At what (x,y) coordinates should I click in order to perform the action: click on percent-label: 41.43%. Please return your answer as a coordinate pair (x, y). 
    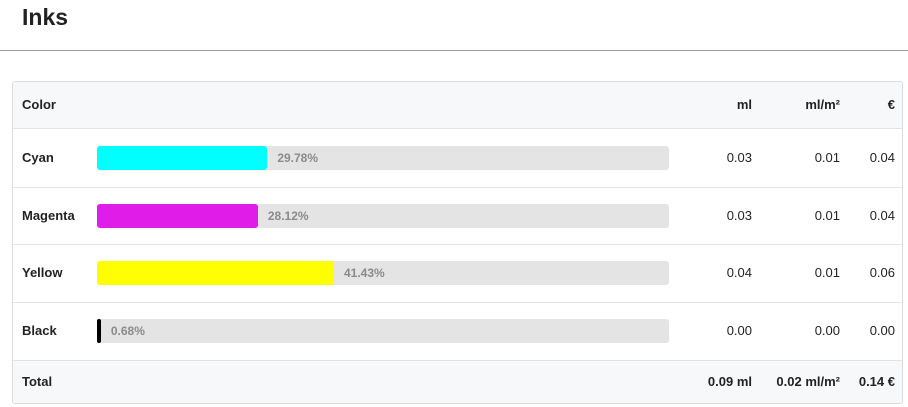
    Looking at the image, I should click on (364, 273).